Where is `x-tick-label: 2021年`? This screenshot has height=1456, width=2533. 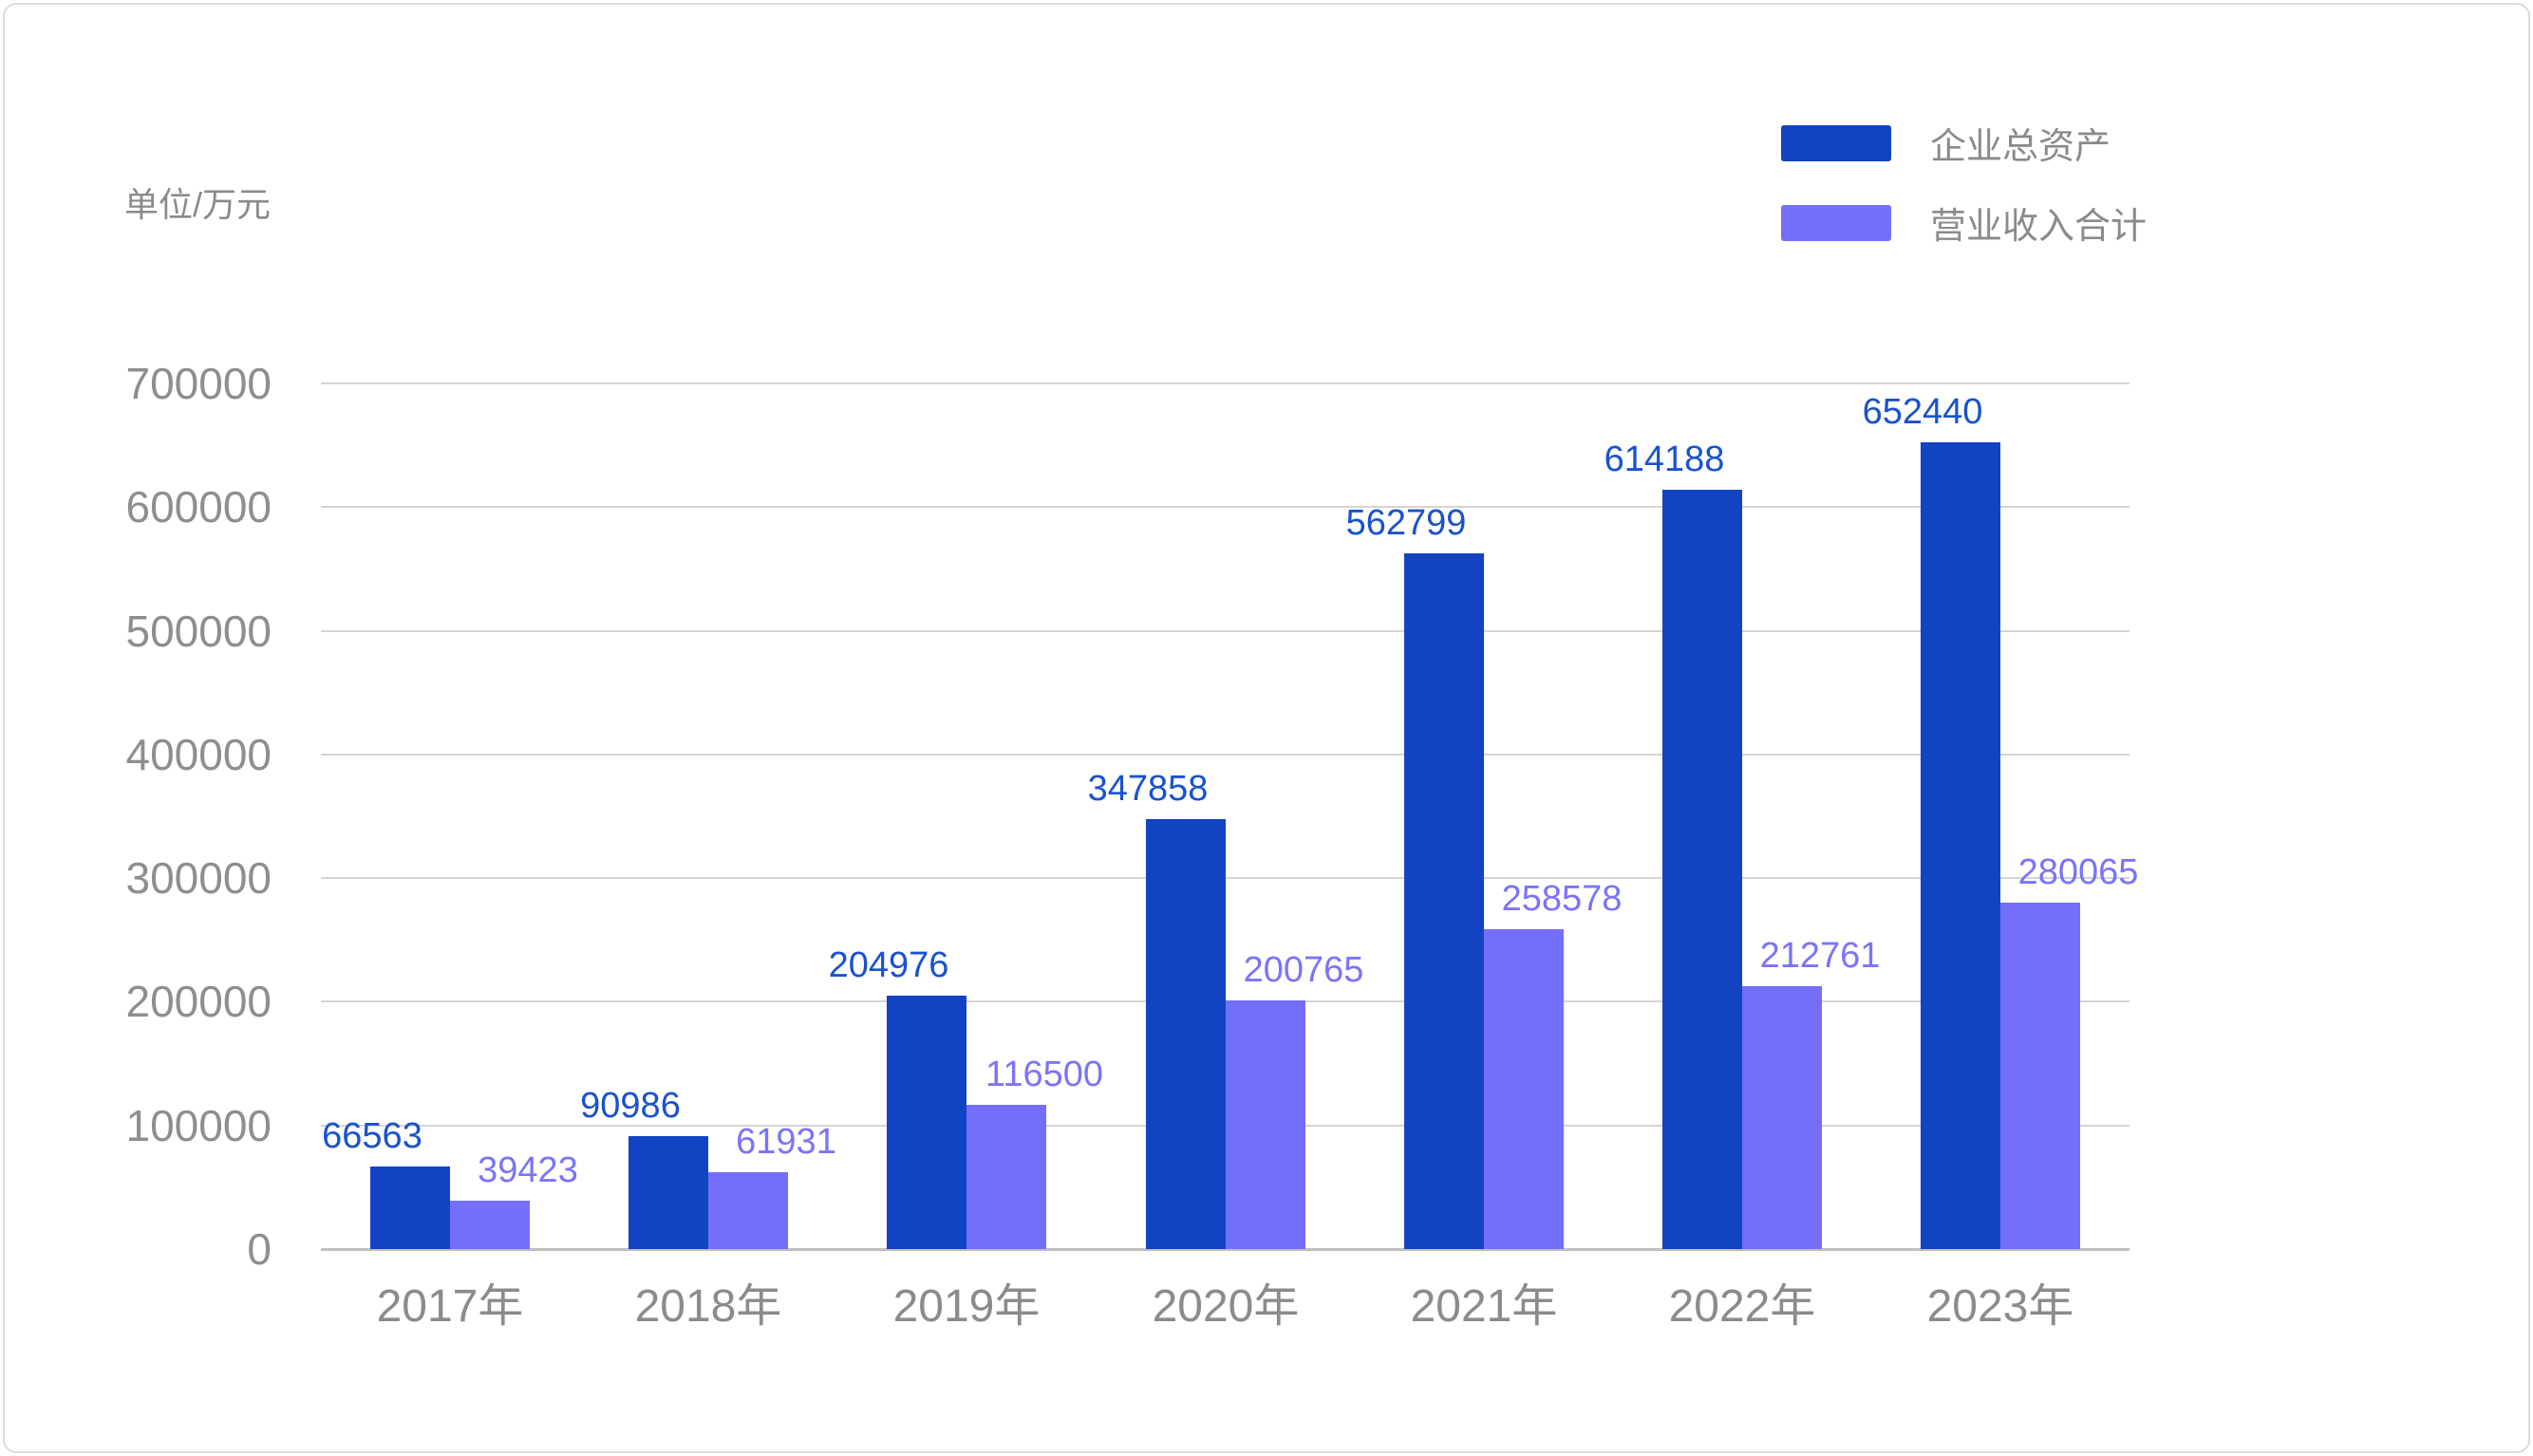
x-tick-label: 2021年 is located at coordinates (1484, 1307).